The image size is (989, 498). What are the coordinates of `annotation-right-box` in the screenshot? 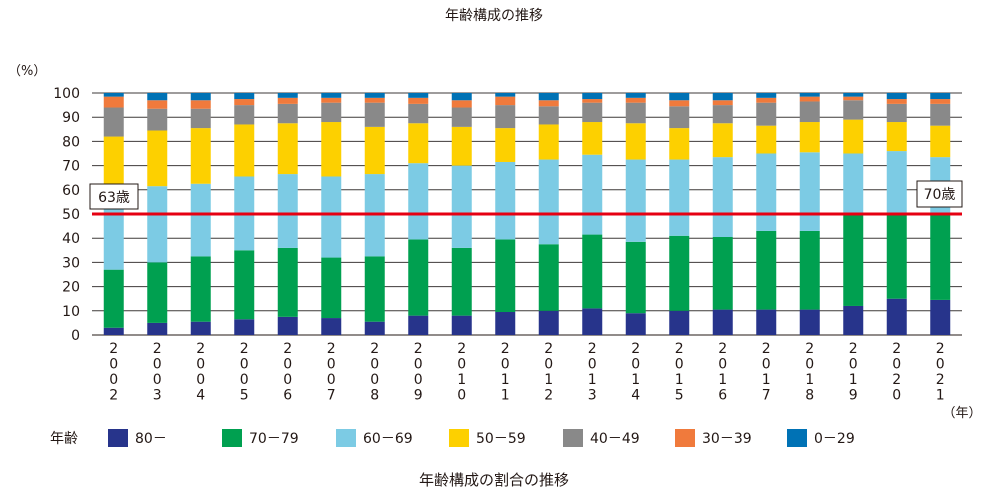 It's located at (939, 194).